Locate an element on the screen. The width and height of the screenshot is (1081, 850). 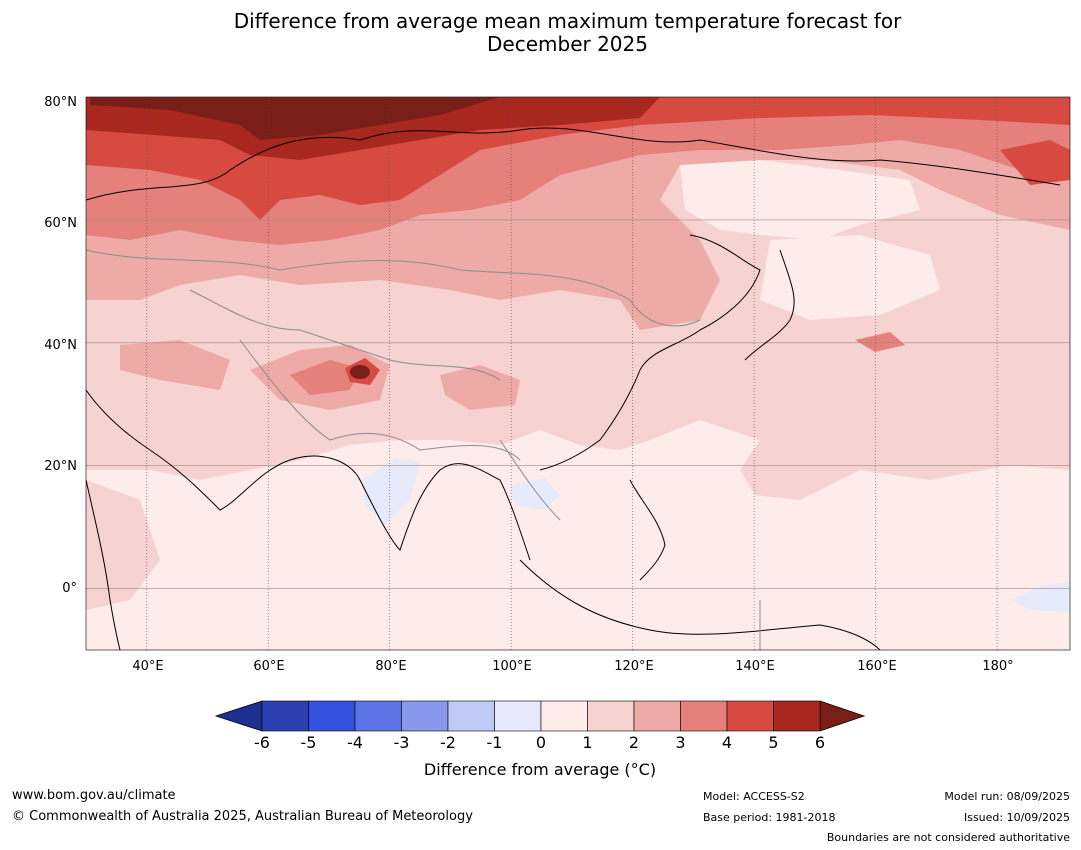
colorbar-tick-label: 0 is located at coordinates (541, 742).